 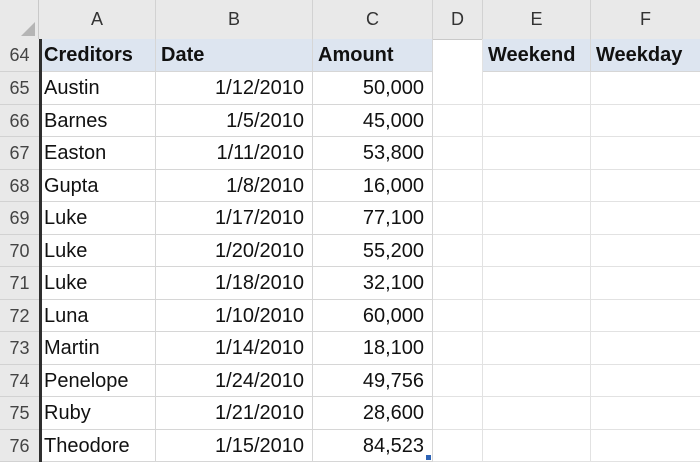 I want to click on column-header-a: A, so click(x=97, y=19).